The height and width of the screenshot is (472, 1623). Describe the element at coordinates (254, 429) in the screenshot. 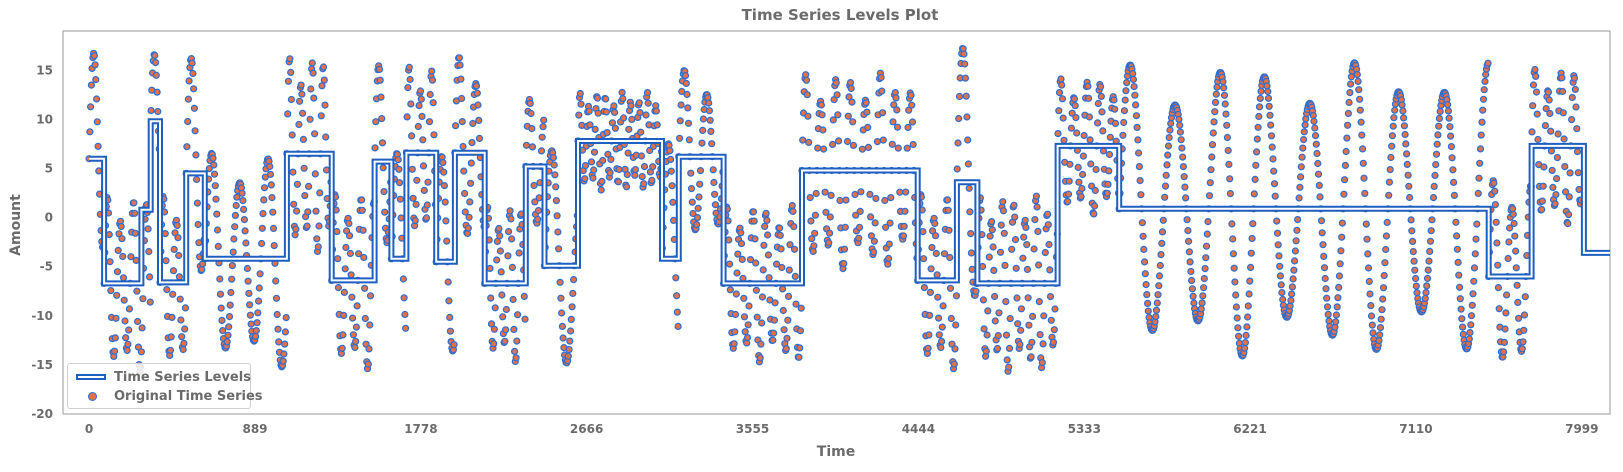

I see `x-tick-label: 889` at that location.